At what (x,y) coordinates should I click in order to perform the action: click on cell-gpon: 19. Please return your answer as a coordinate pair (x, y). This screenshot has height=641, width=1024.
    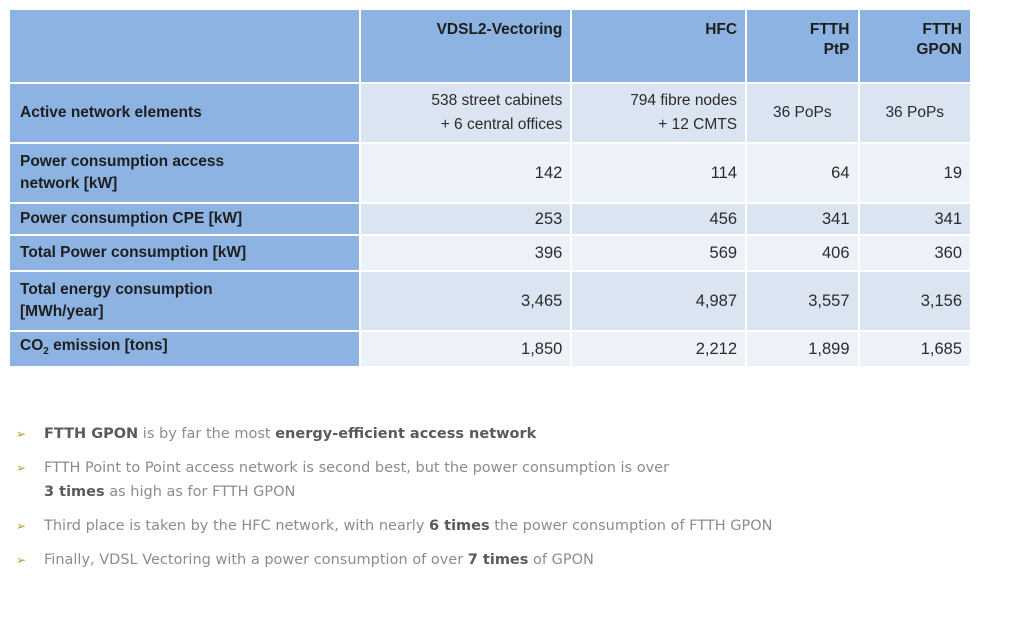
    Looking at the image, I should click on (914, 173).